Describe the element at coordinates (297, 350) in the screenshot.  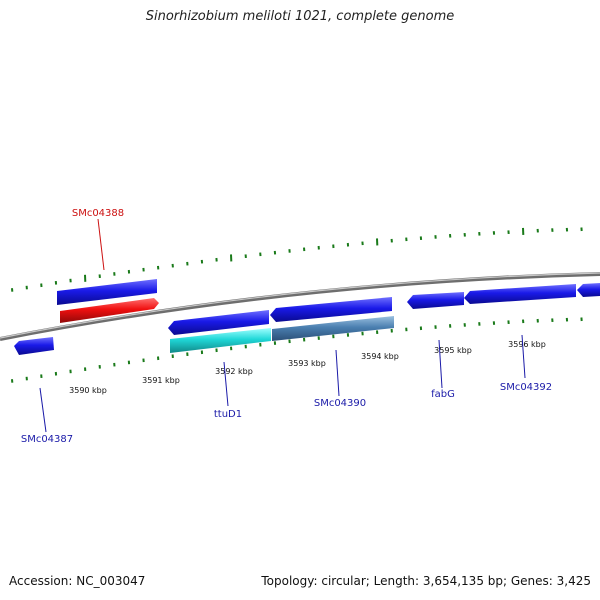
I see `tick-row-lower` at that location.